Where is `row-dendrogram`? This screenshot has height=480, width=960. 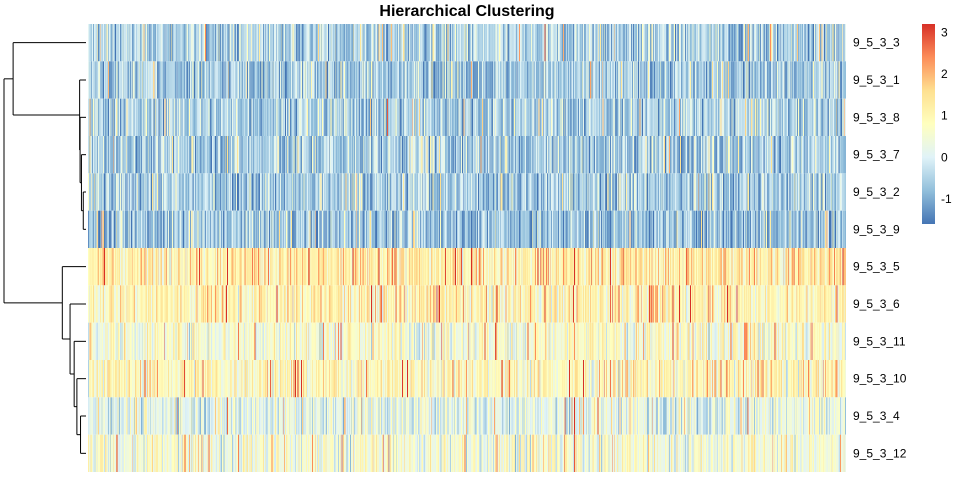 row-dendrogram is located at coordinates (44, 248).